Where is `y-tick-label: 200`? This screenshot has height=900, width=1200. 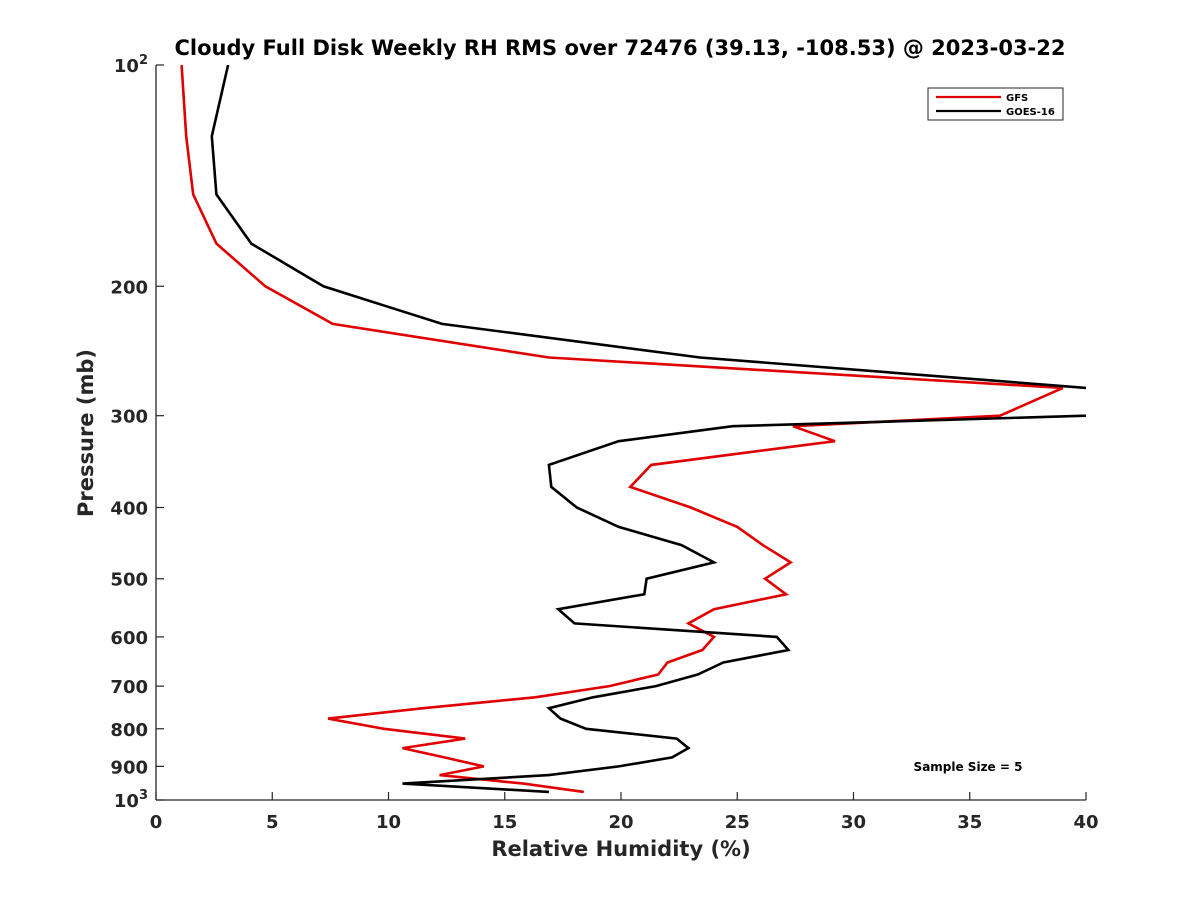
y-tick-label: 200 is located at coordinates (129, 287).